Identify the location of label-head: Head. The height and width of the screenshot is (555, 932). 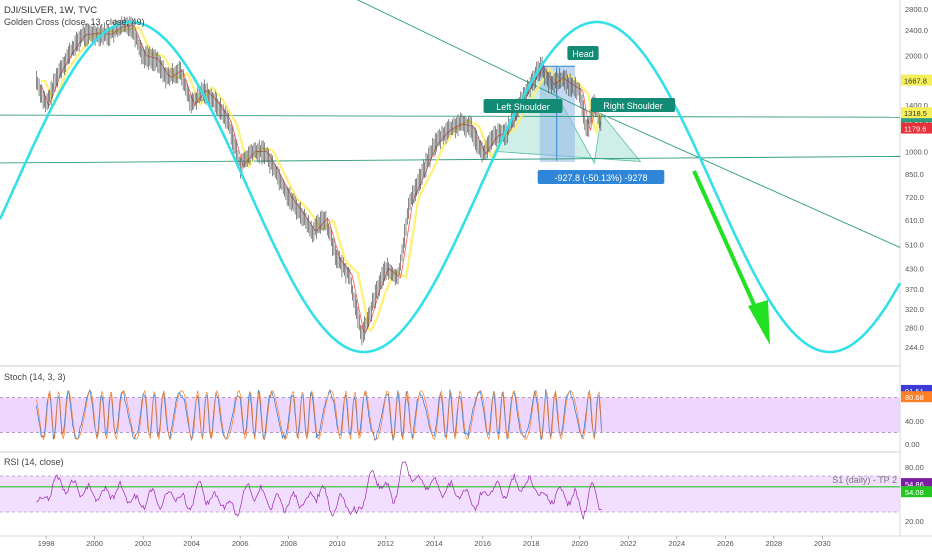
(583, 54).